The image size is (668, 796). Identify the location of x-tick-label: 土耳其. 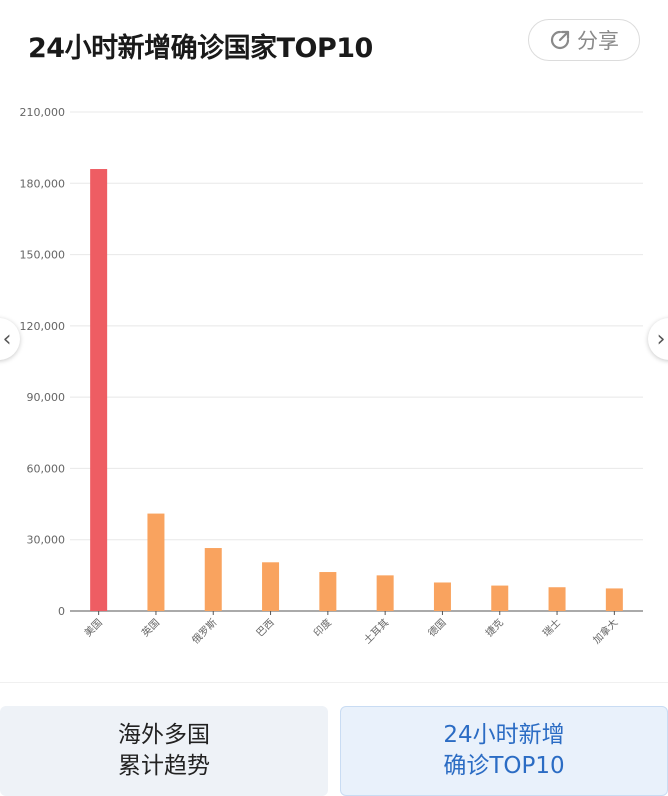
(376, 631).